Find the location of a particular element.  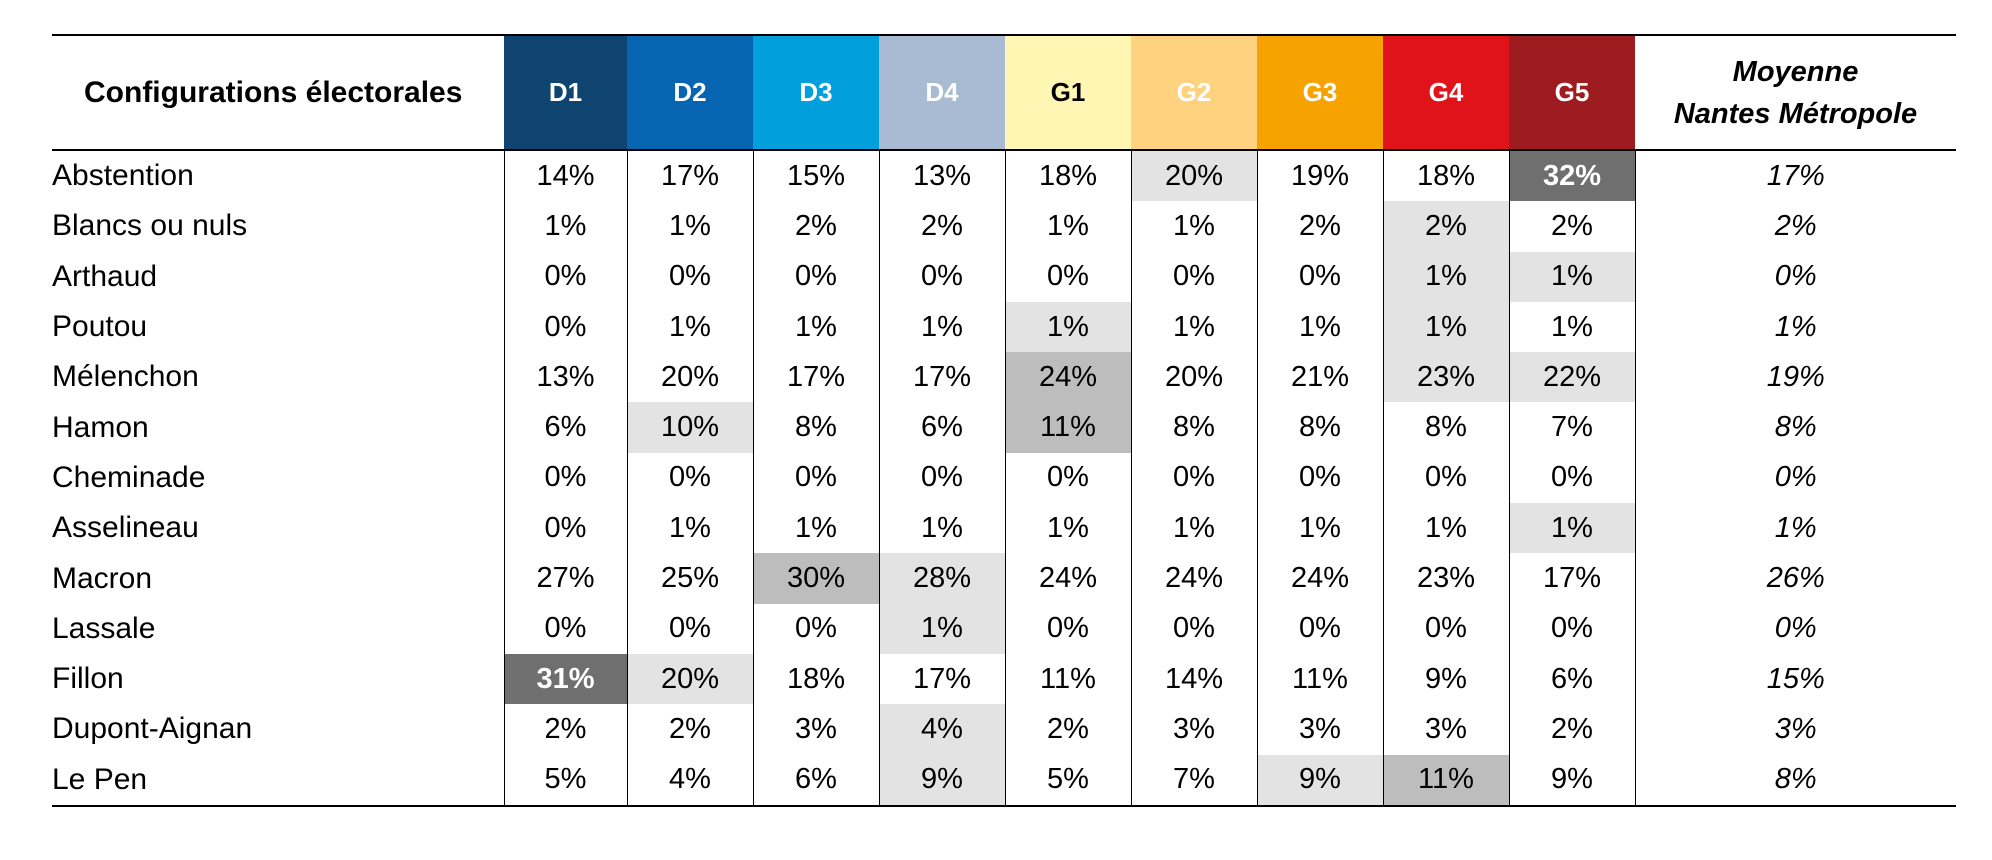

table-cell-d3: 18% is located at coordinates (815, 679).